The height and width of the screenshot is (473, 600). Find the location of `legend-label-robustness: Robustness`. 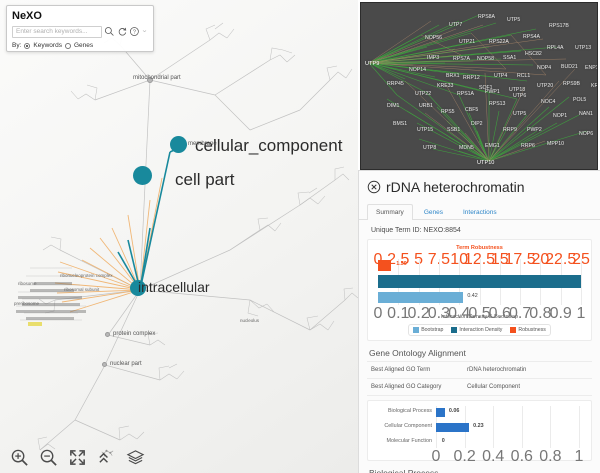

legend-label-robustness: Robustness is located at coordinates (532, 330).